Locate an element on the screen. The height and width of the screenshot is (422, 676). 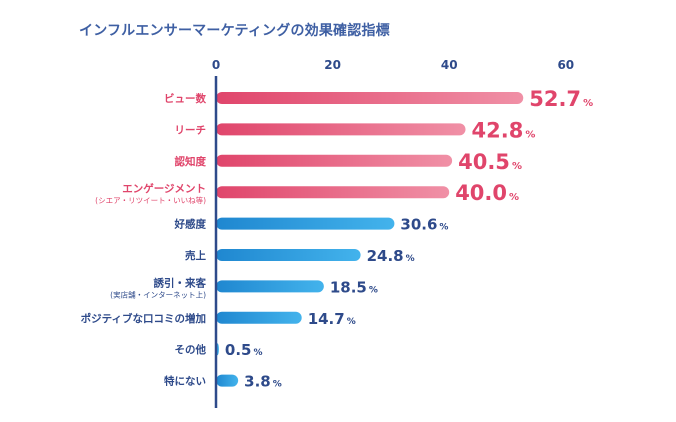
category-label: 売上 is located at coordinates (195, 255).